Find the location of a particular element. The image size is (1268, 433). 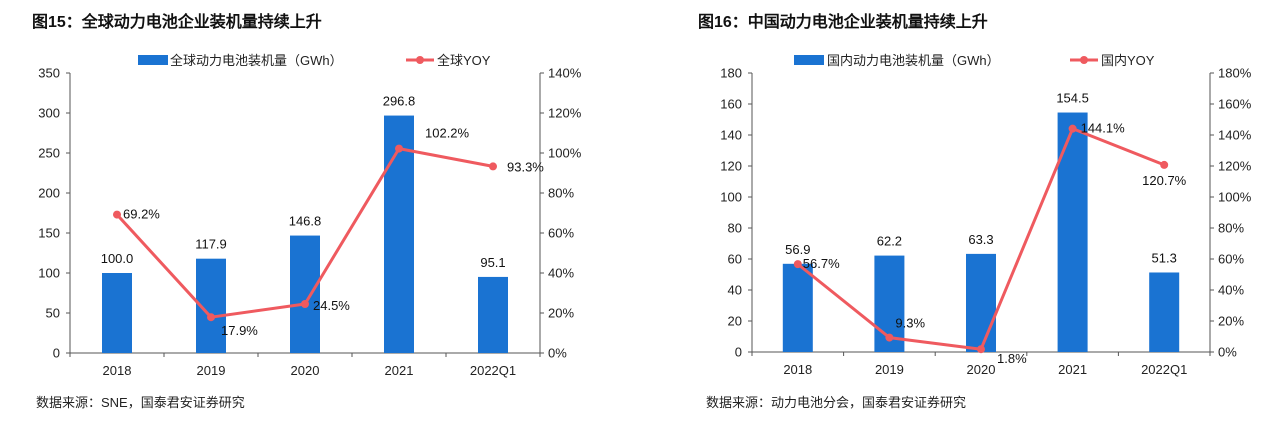

chart-source: 数据来源：SNE，国泰君安证券研究 is located at coordinates (140, 402).